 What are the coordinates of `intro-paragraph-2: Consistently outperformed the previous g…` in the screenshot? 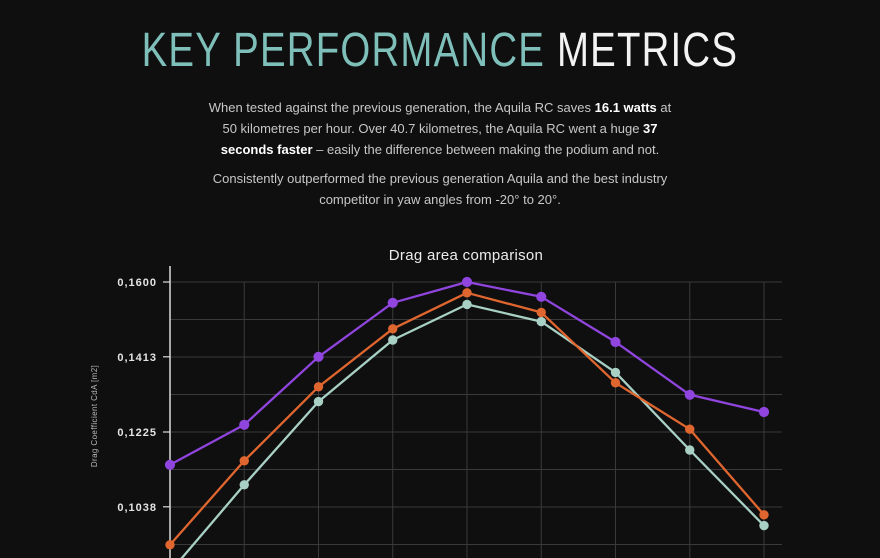 It's located at (440, 189).